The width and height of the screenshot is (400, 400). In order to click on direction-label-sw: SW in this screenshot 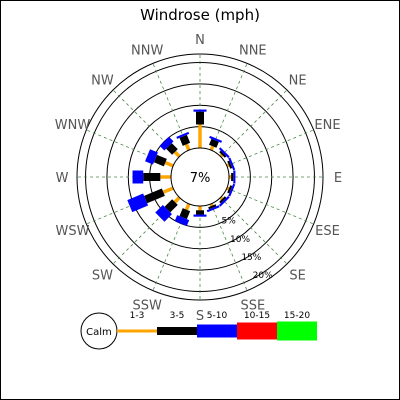, I will do `click(102, 276)`.